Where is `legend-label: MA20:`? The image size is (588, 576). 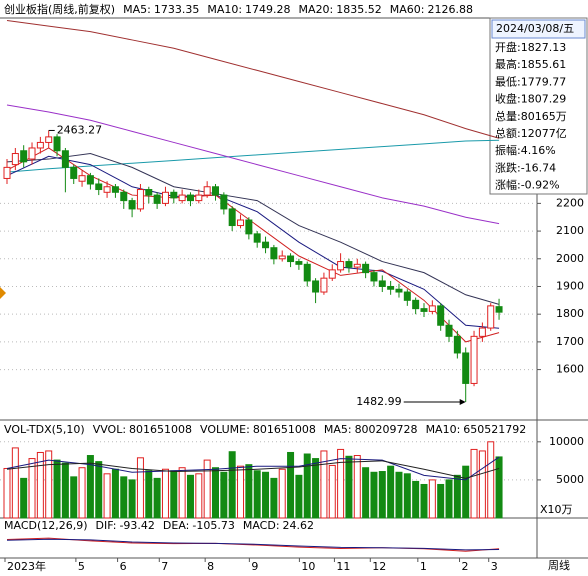
legend-label: MA20: is located at coordinates (316, 9).